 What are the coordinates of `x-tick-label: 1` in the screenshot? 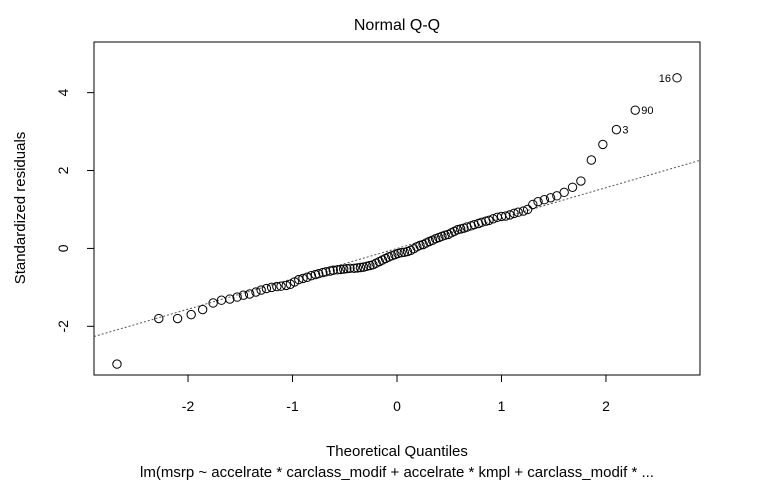 It's located at (502, 406).